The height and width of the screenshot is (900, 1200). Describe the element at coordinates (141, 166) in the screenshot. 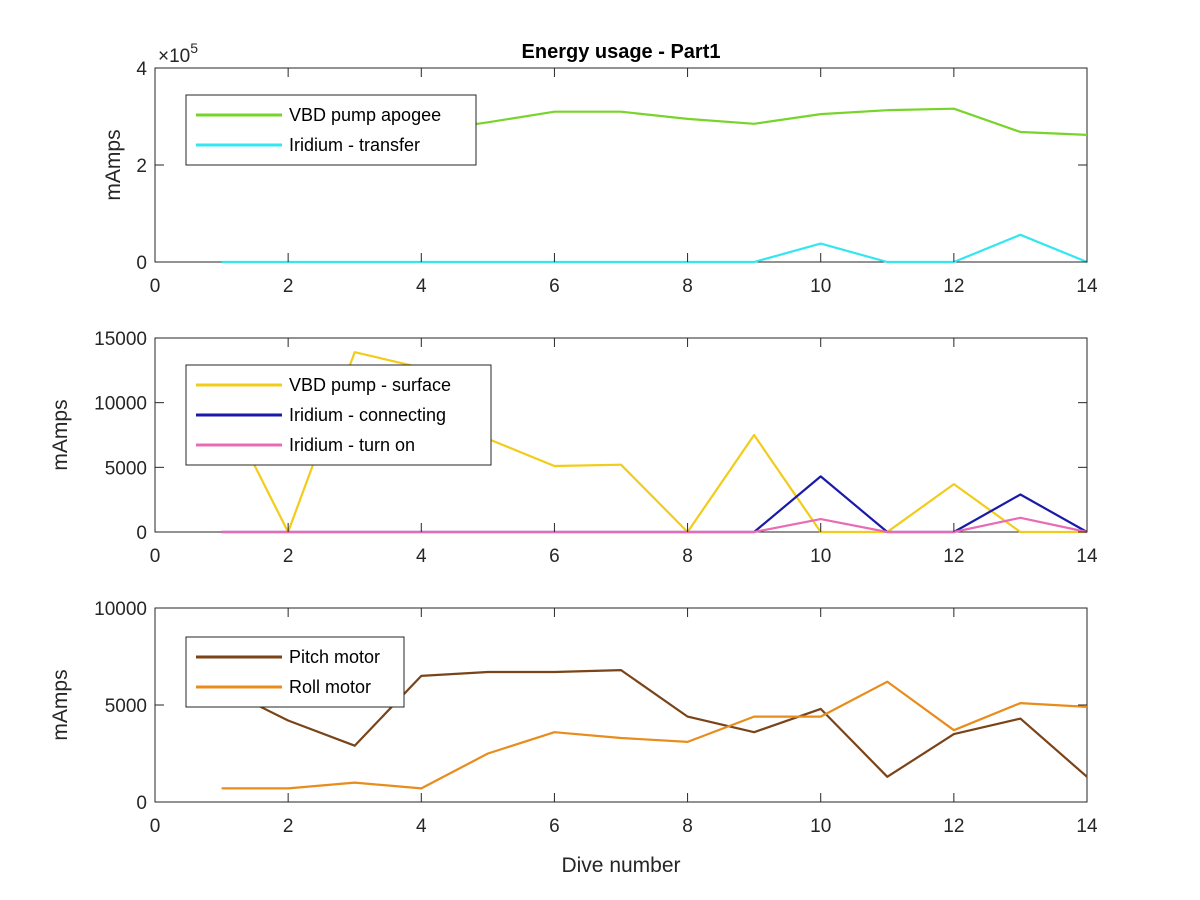

I see `y-tick-label: 2` at that location.